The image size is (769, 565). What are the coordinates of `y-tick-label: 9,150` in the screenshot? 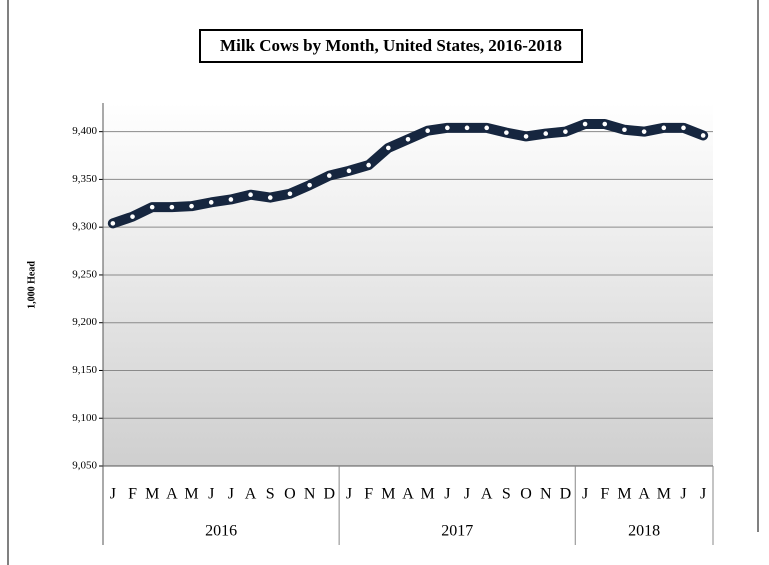 It's located at (84, 370).